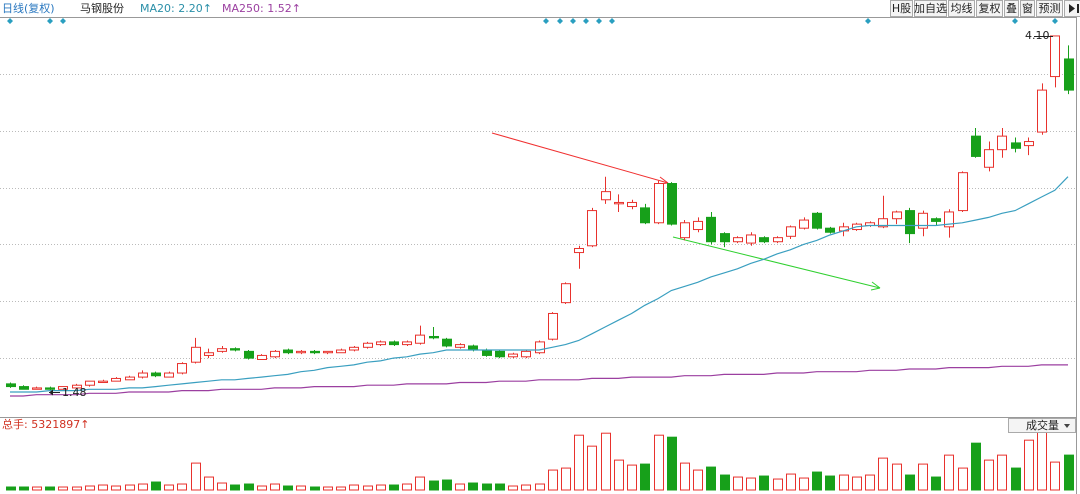 Image resolution: width=1080 pixels, height=494 pixels. Describe the element at coordinates (51, 392) in the screenshot. I see `min-pointer-head` at that location.